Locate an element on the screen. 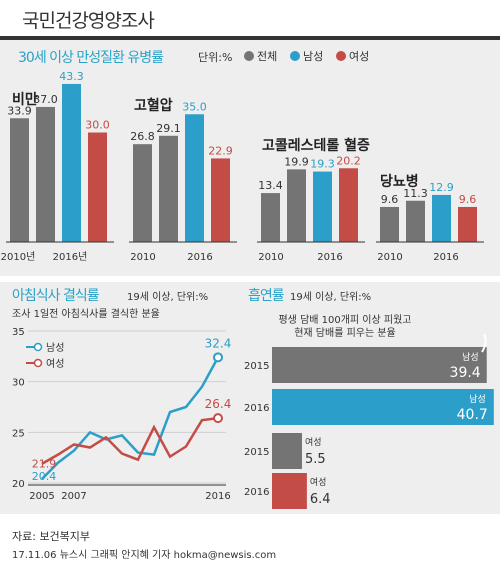  chronic-disease-unit: 단위:% is located at coordinates (215, 57).